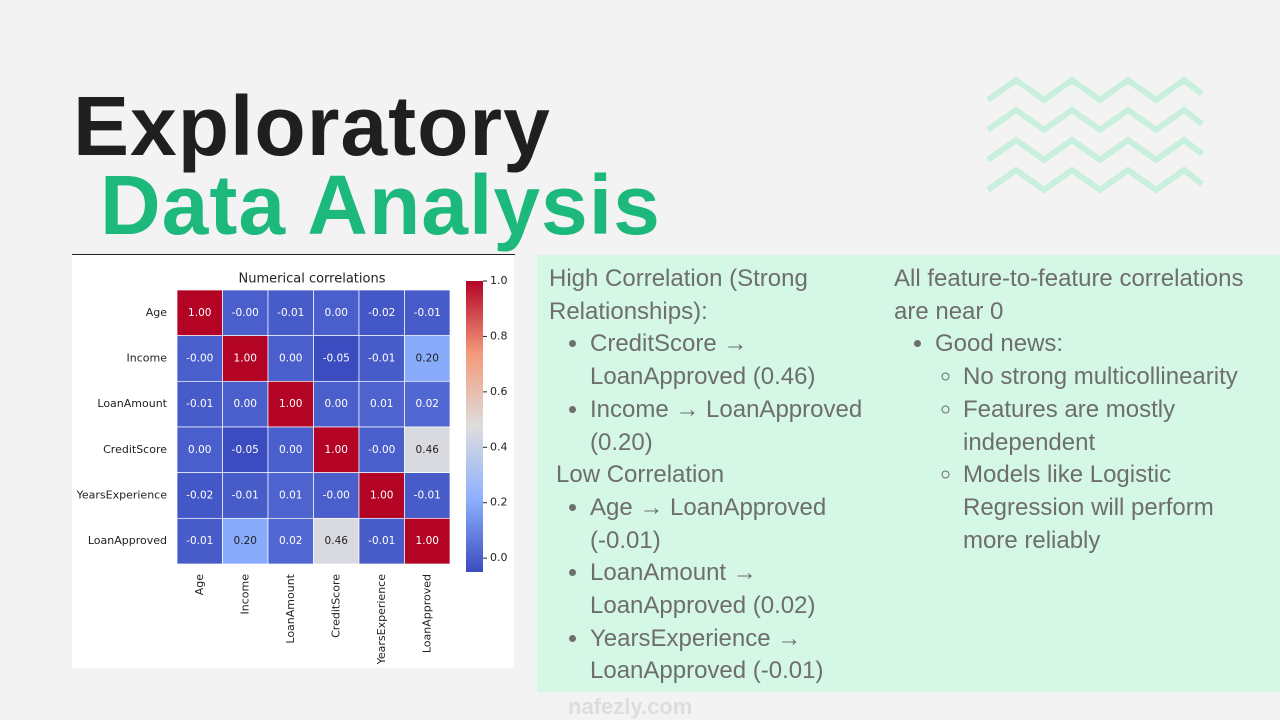  What do you see at coordinates (290, 608) in the screenshot?
I see `x-tick-label: LoanAmount` at bounding box center [290, 608].